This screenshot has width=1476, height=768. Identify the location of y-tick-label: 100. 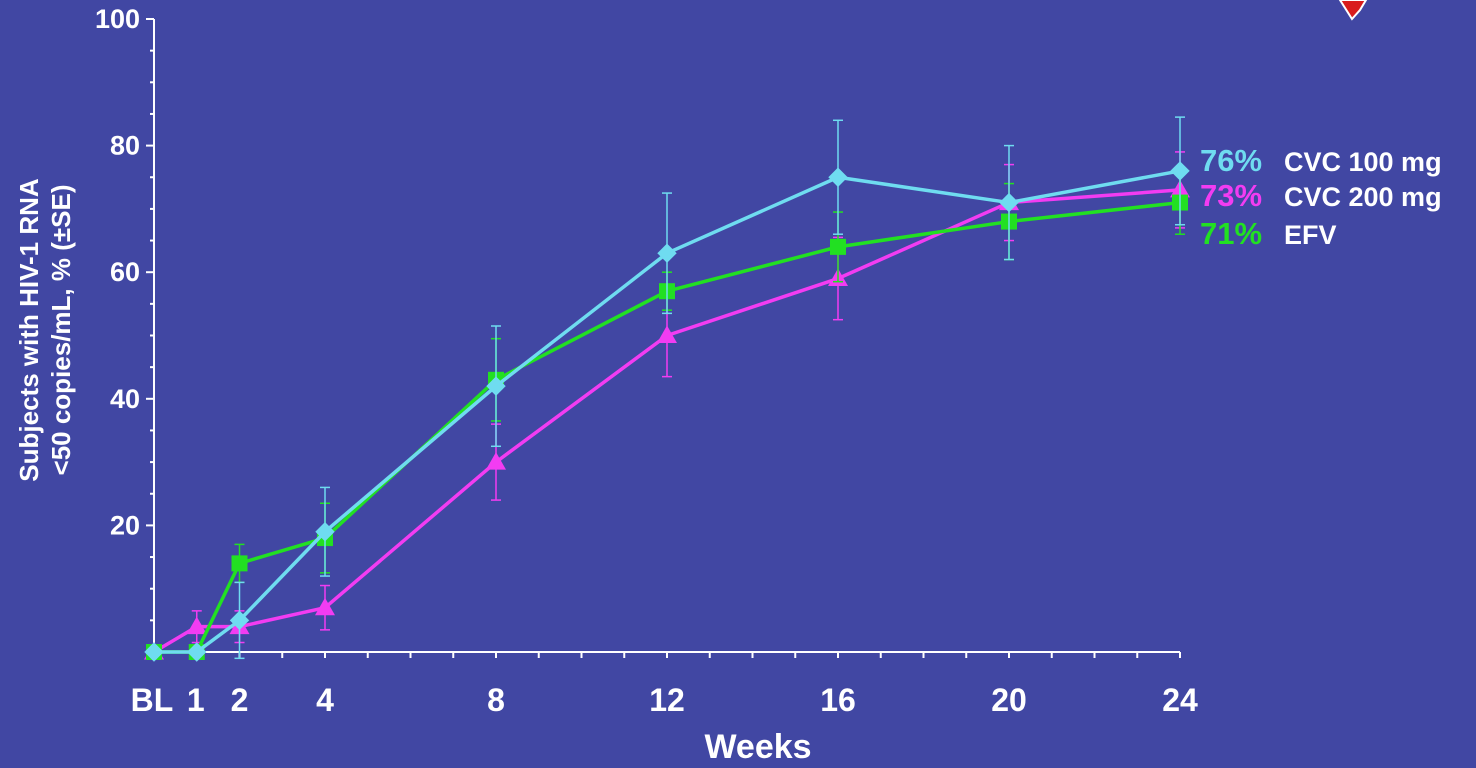
(117, 19).